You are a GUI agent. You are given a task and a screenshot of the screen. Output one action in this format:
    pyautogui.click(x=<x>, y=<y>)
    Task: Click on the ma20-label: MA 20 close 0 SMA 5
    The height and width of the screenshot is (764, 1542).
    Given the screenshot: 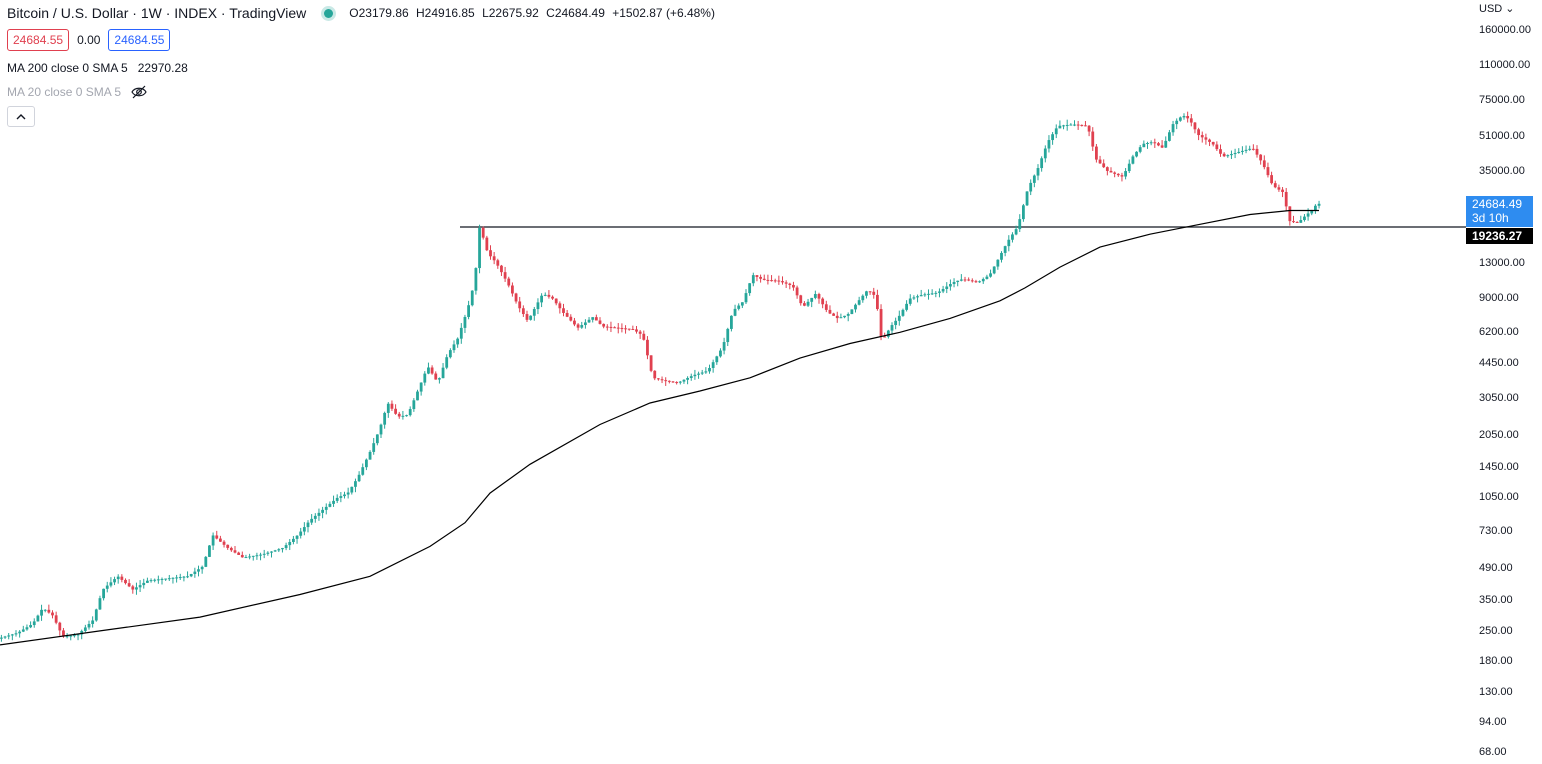 What is the action you would take?
    pyautogui.click(x=64, y=92)
    